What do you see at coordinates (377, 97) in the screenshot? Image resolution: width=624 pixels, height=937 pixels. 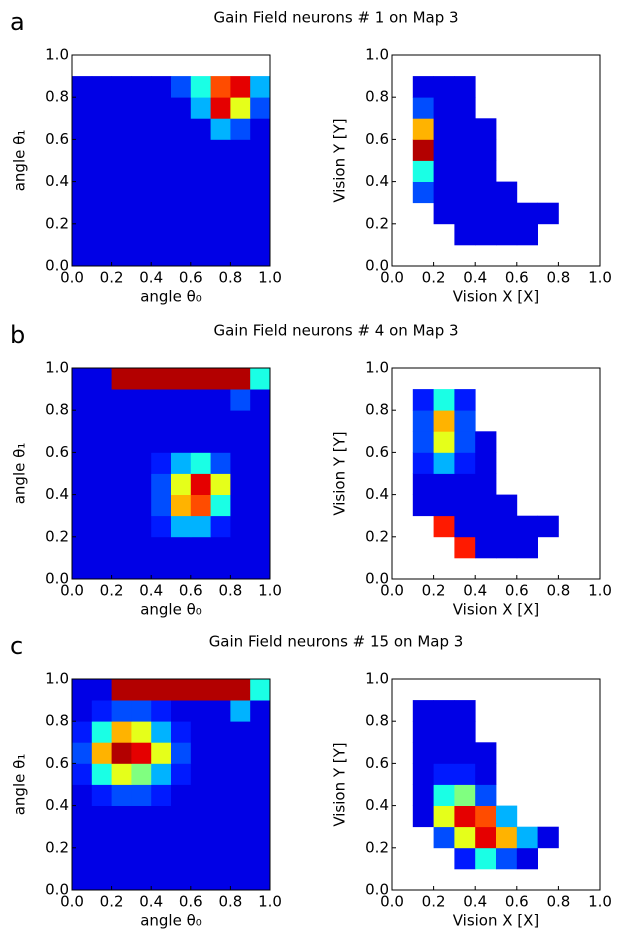 I see `y-tick-label: 0.8` at bounding box center [377, 97].